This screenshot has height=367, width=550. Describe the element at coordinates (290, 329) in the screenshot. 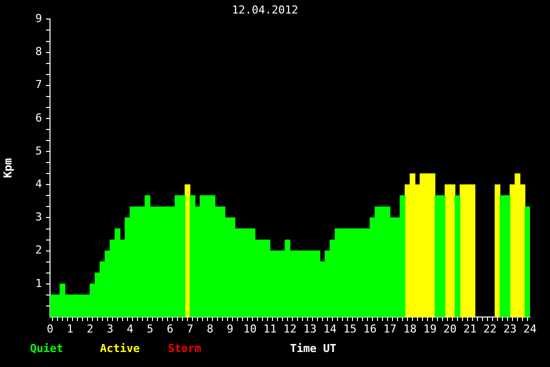

I see `x-tick-label: 12` at that location.